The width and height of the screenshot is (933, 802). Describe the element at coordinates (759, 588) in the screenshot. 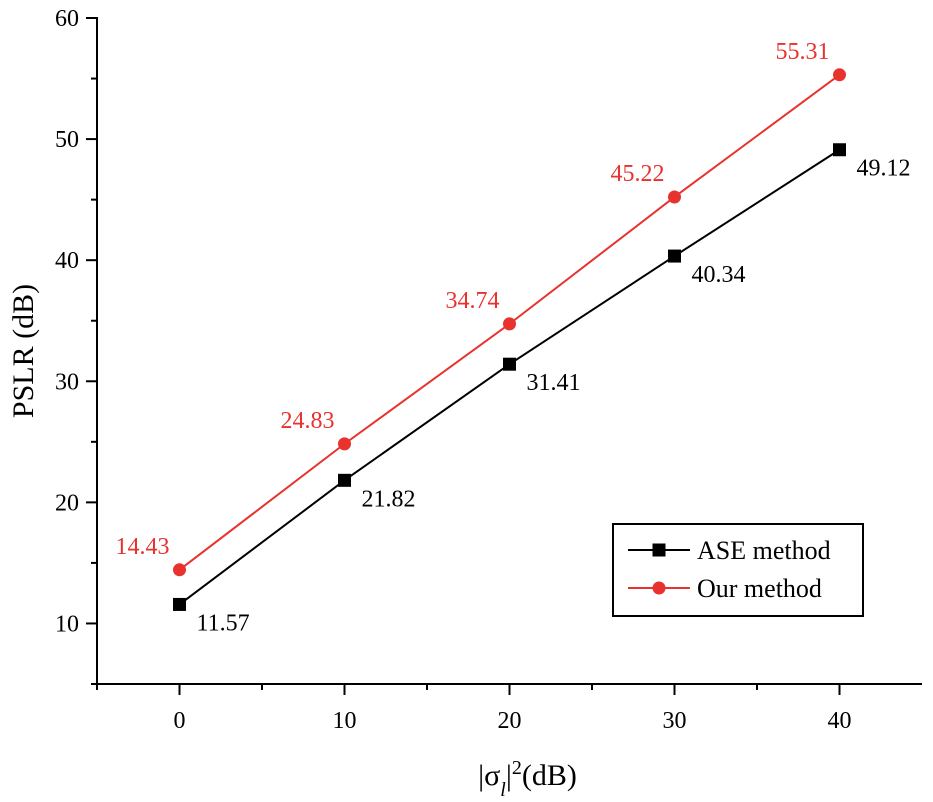

I see `legend-label: Our method` at that location.